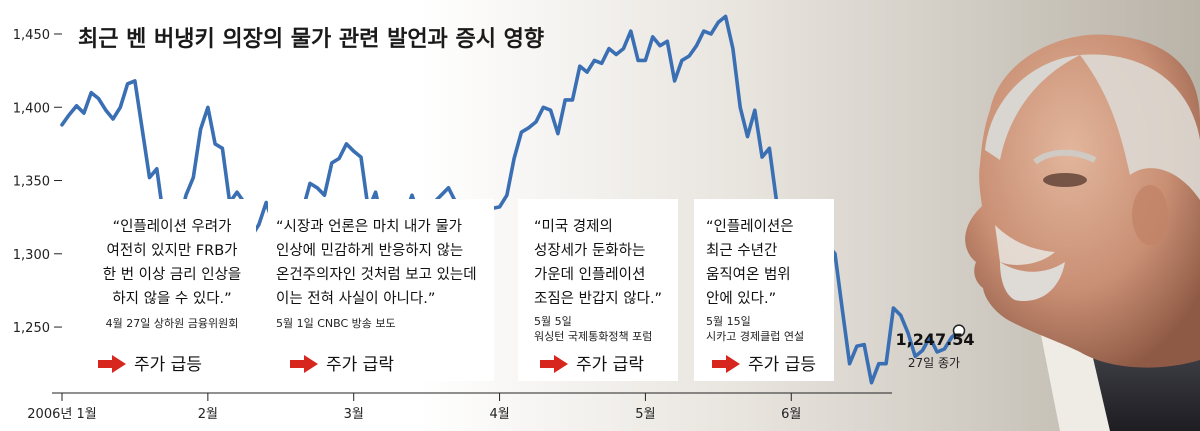 The image size is (1200, 431). Describe the element at coordinates (589, 250) in the screenshot. I see `annotation-quote-line: 성장세가 둔화하는` at that location.